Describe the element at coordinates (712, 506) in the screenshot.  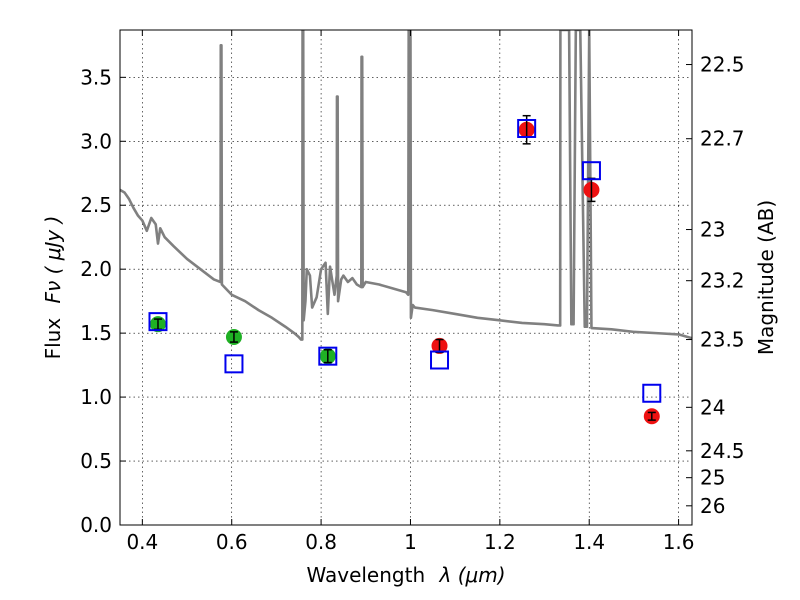
I see `y2-tick-label: 26` at that location.